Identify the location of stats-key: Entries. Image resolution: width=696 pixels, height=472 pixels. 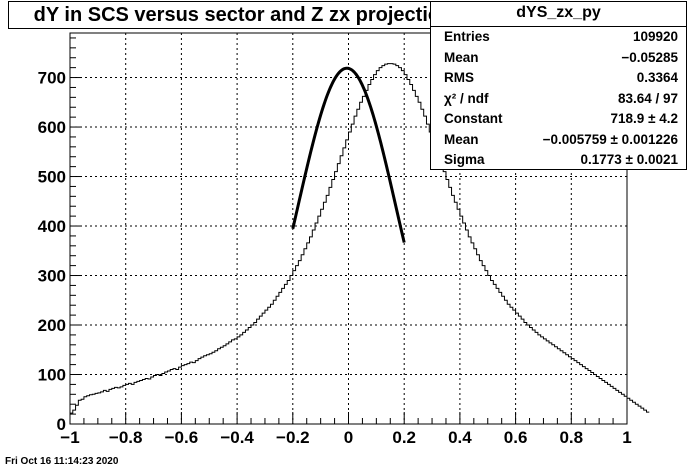
(467, 36).